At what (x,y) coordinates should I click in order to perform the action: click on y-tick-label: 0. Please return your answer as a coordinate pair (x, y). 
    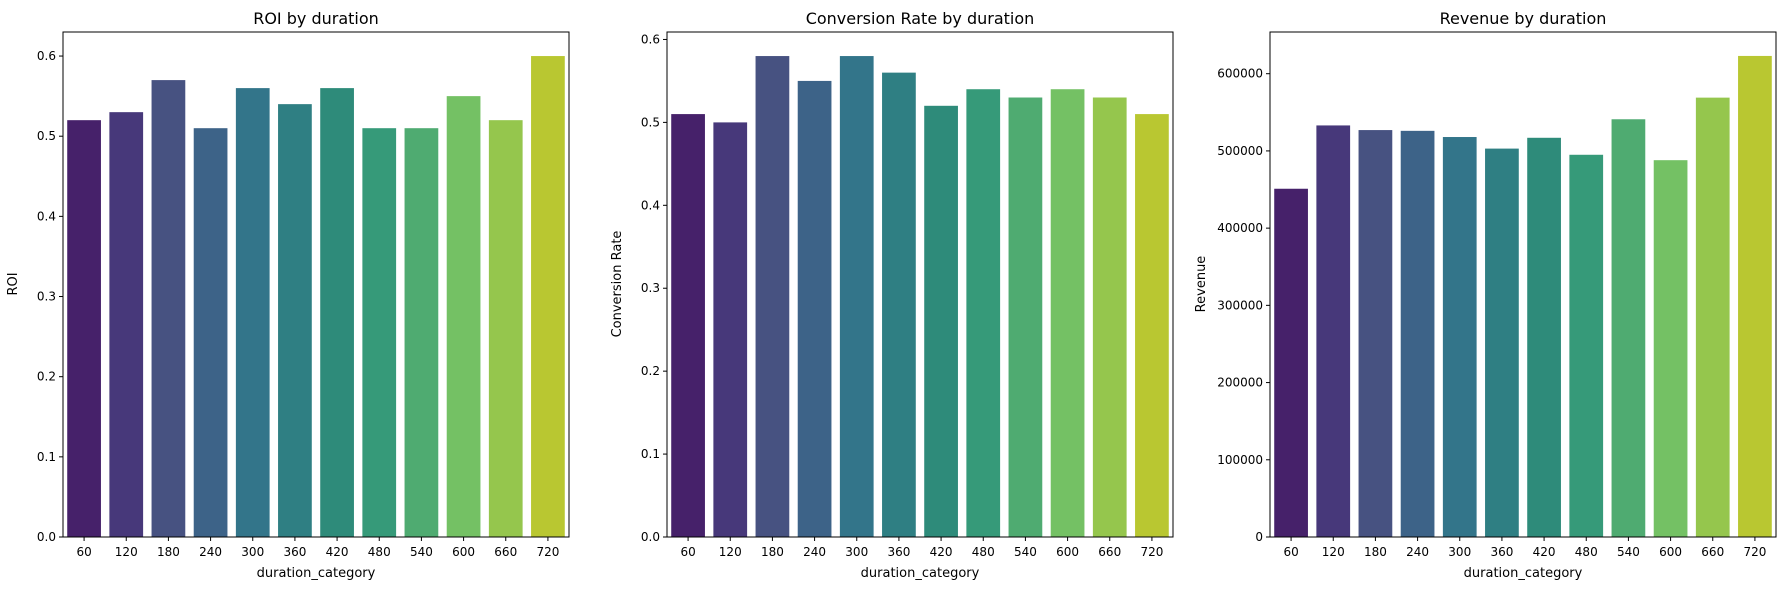
    Looking at the image, I should click on (1259, 537).